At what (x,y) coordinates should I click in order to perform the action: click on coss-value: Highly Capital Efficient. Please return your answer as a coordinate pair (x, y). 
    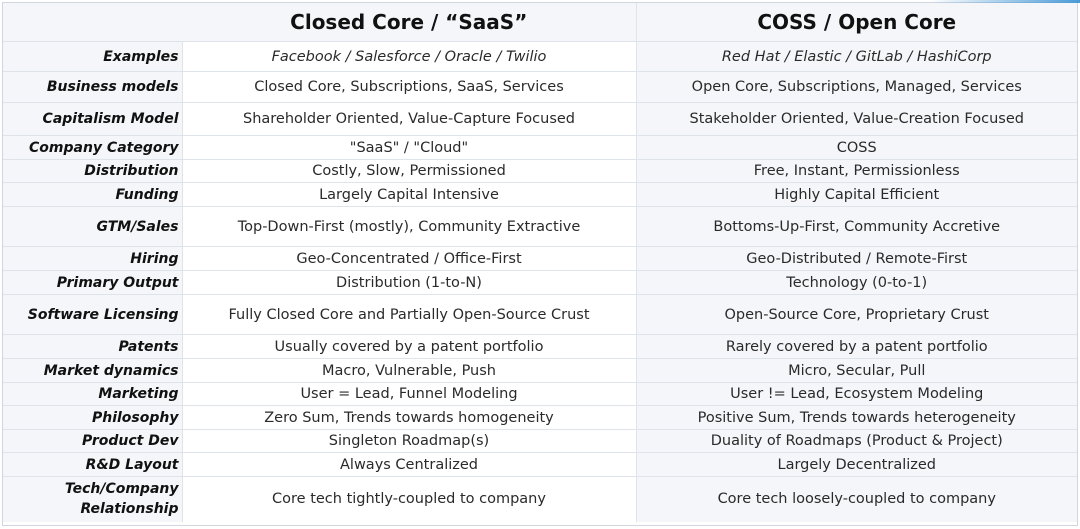
    Looking at the image, I should click on (856, 194).